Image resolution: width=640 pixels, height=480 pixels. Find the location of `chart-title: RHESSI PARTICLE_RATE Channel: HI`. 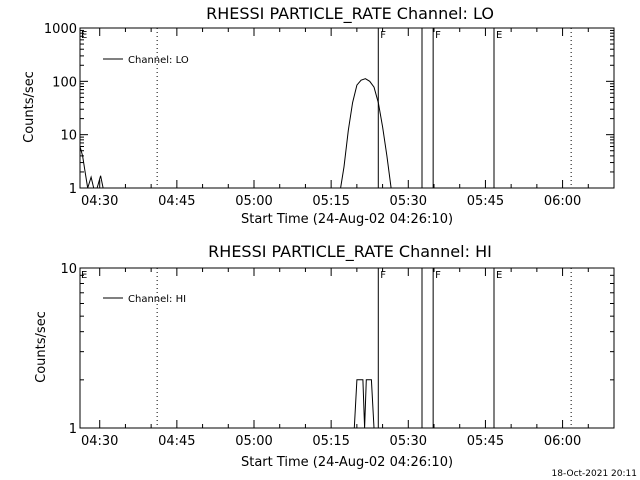

chart-title: RHESSI PARTICLE_RATE Channel: HI is located at coordinates (350, 252).